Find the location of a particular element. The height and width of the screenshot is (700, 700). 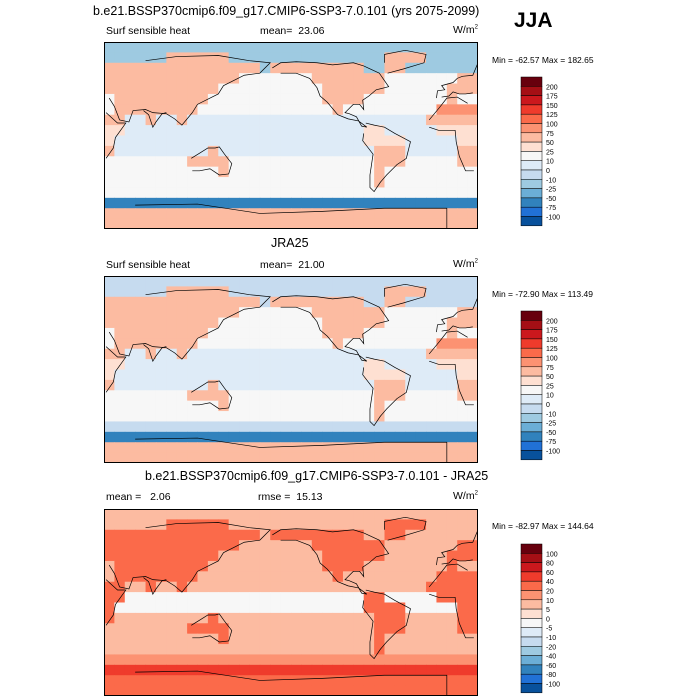

panel3-mean-value: 2.06 is located at coordinates (160, 497).